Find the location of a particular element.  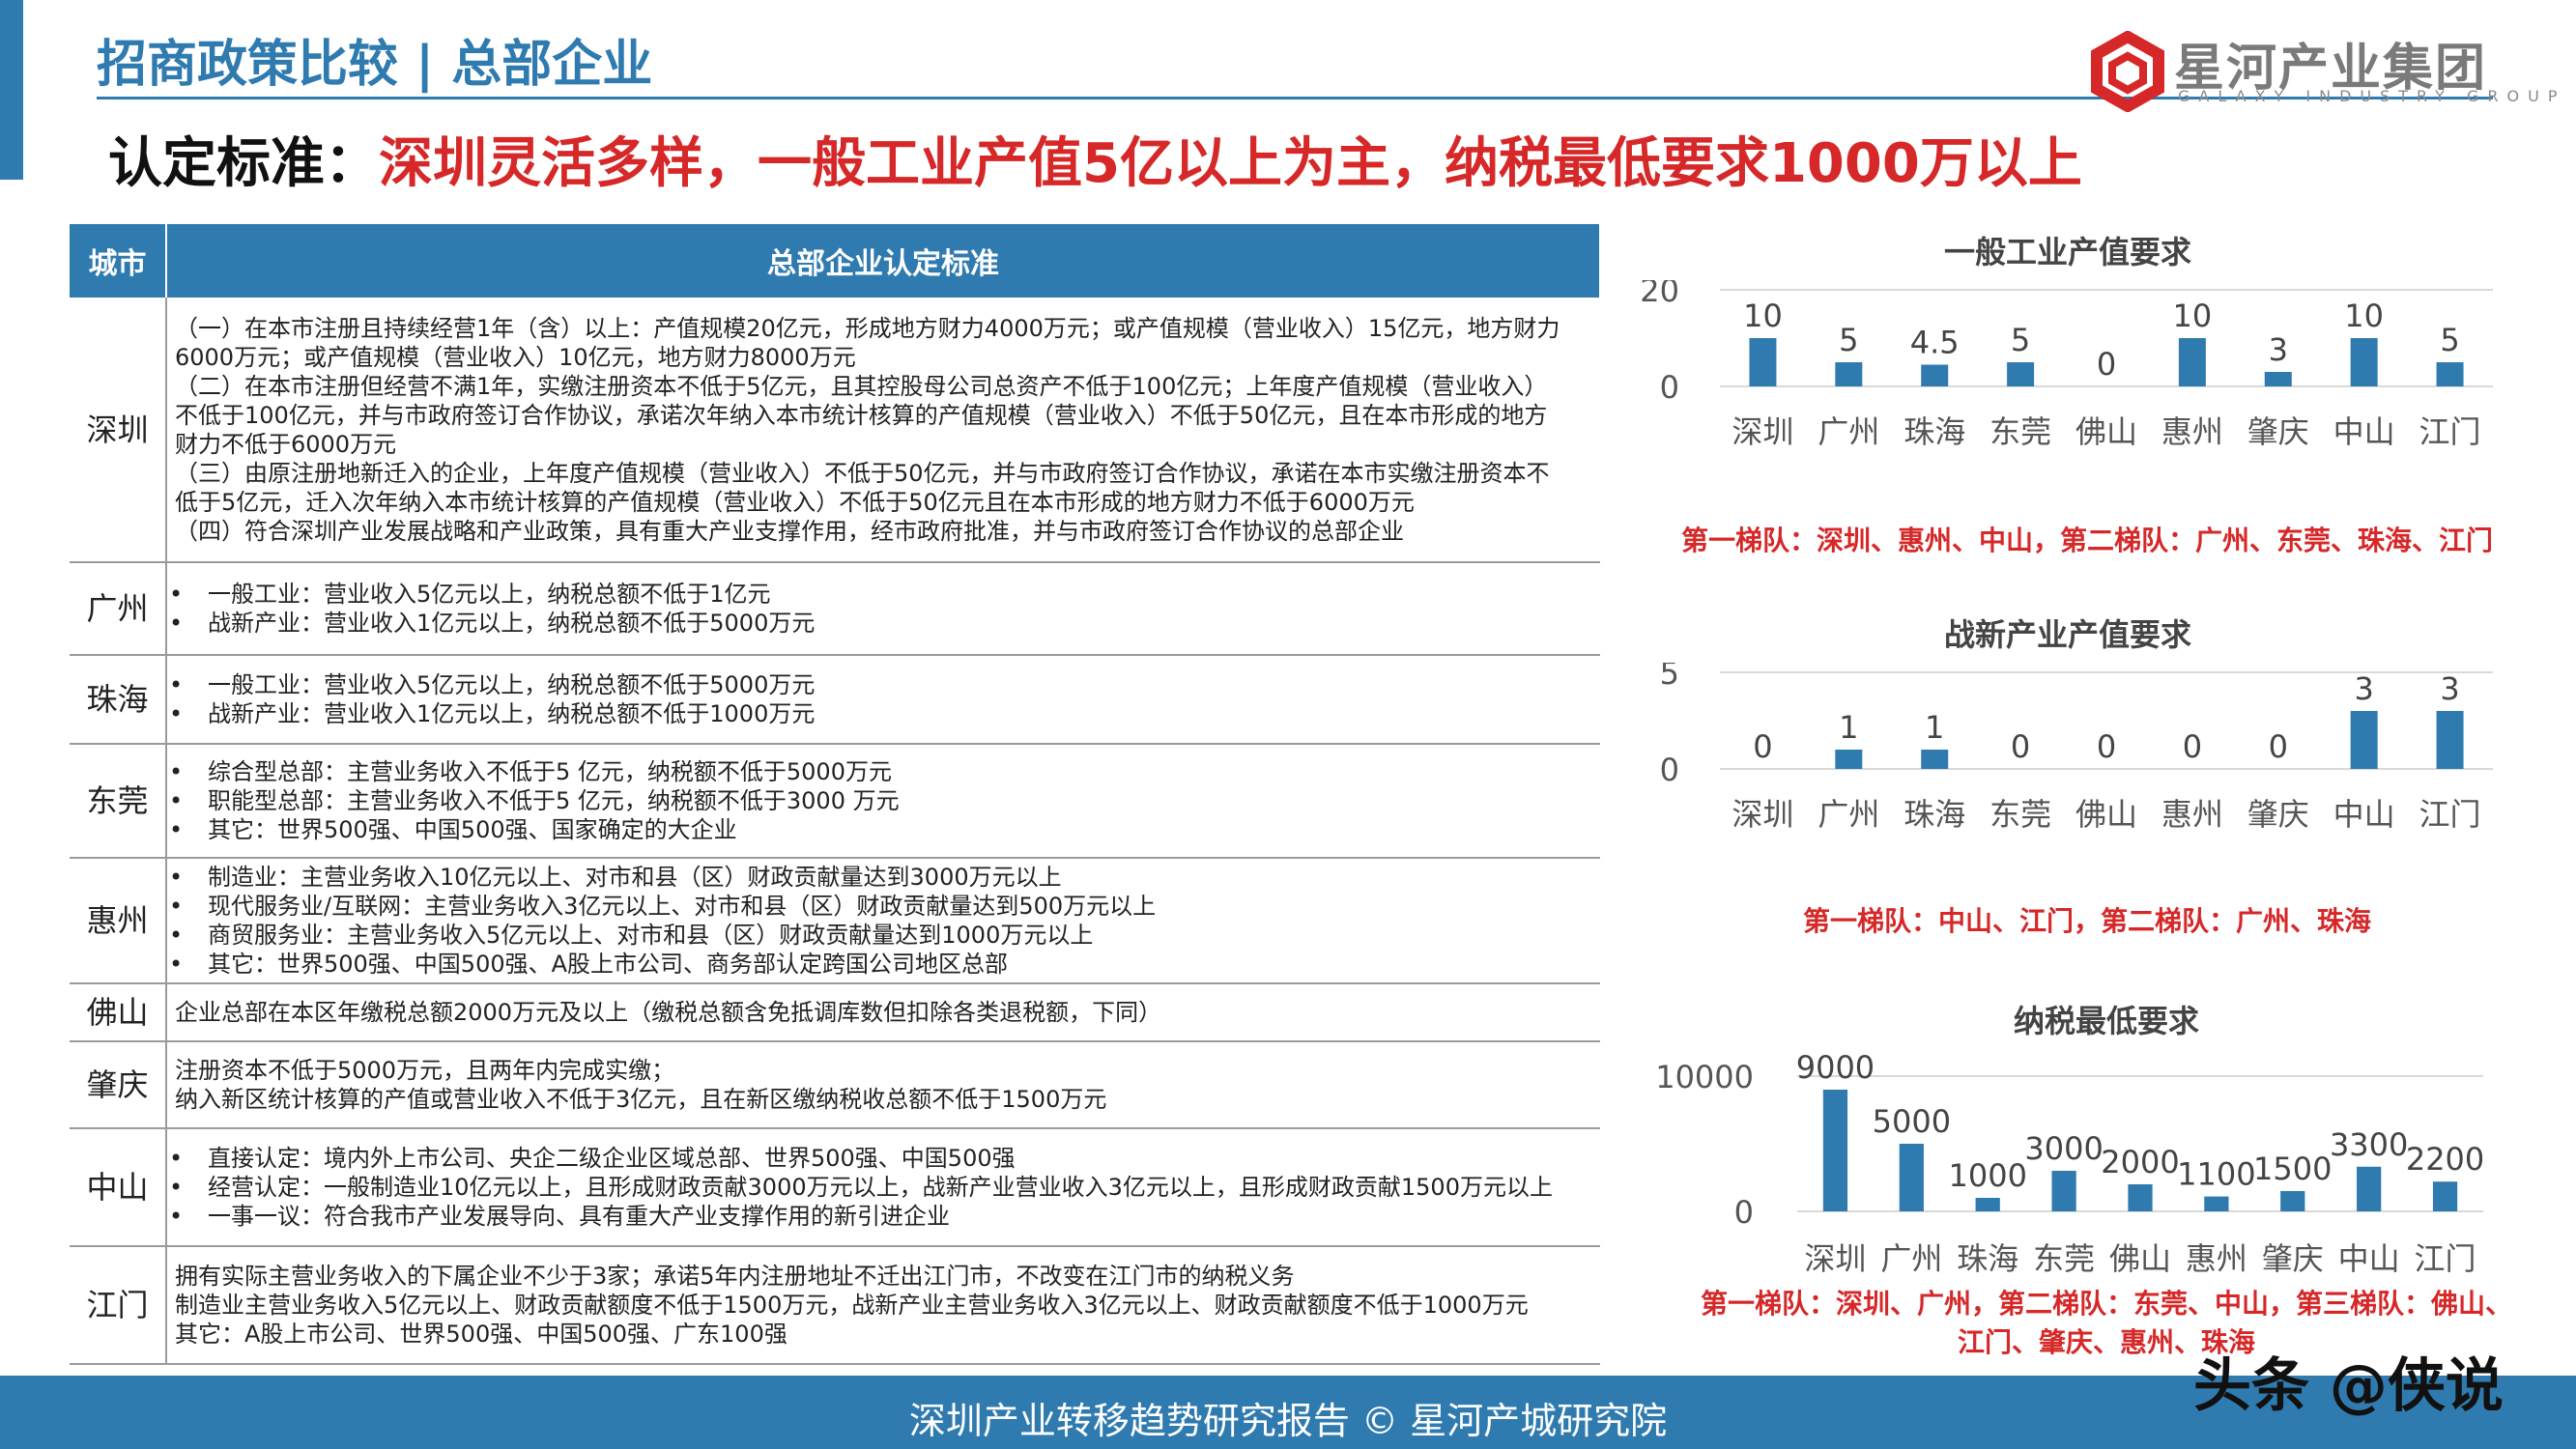

city-cell: 东莞 is located at coordinates (119, 801).